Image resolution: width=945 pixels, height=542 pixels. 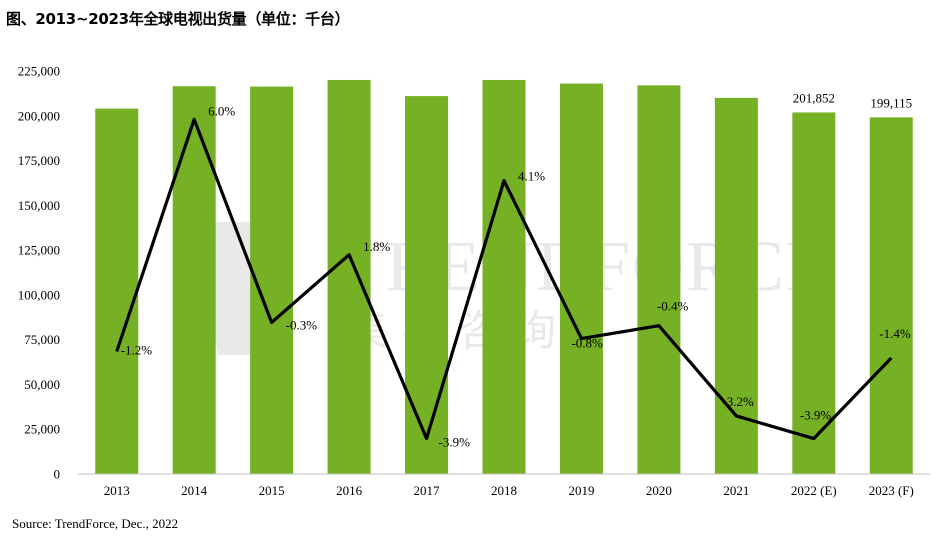 I want to click on chart-title: 图、2013~2023年全球电视出货量（单位：千台）, so click(x=178, y=19).